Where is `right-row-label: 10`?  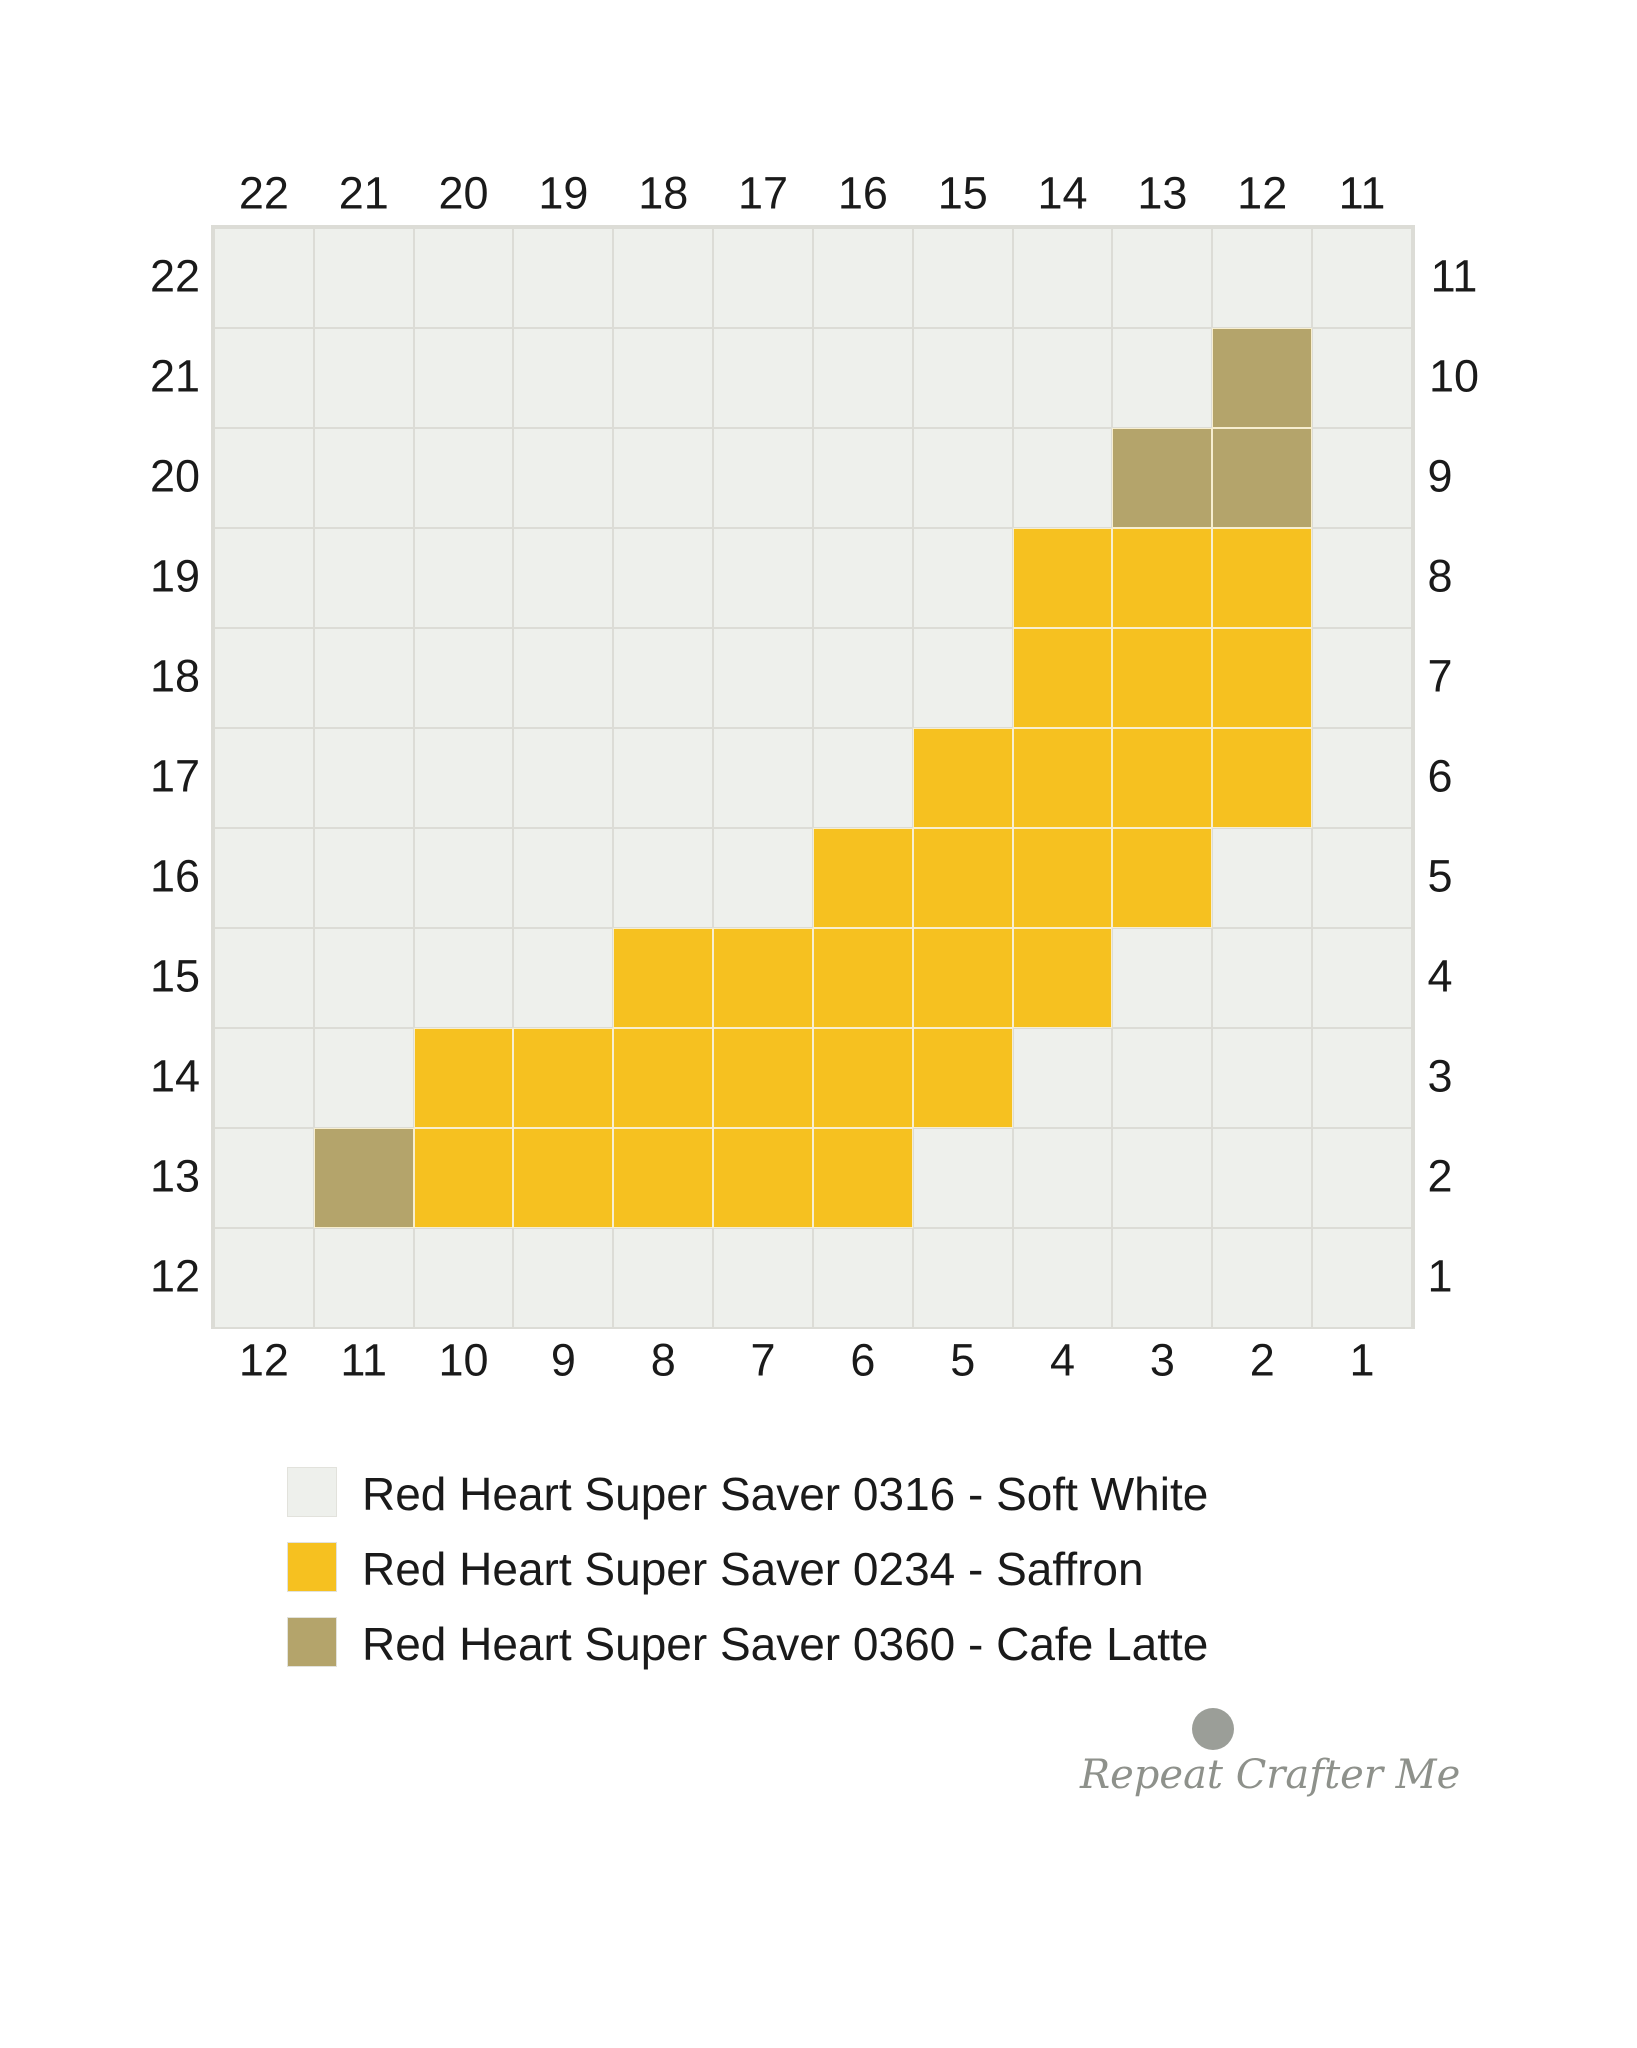
right-row-label: 10 is located at coordinates (1454, 376).